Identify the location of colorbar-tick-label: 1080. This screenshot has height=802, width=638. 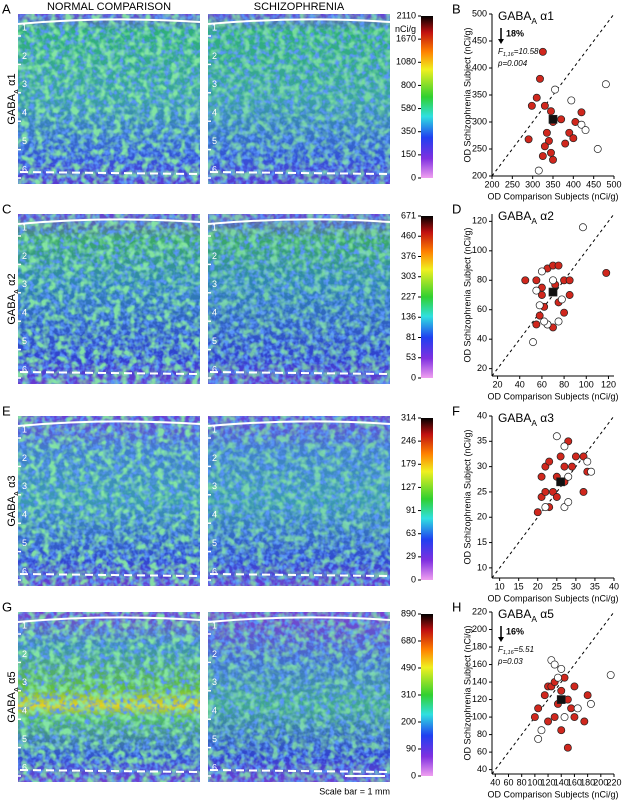
(406, 62).